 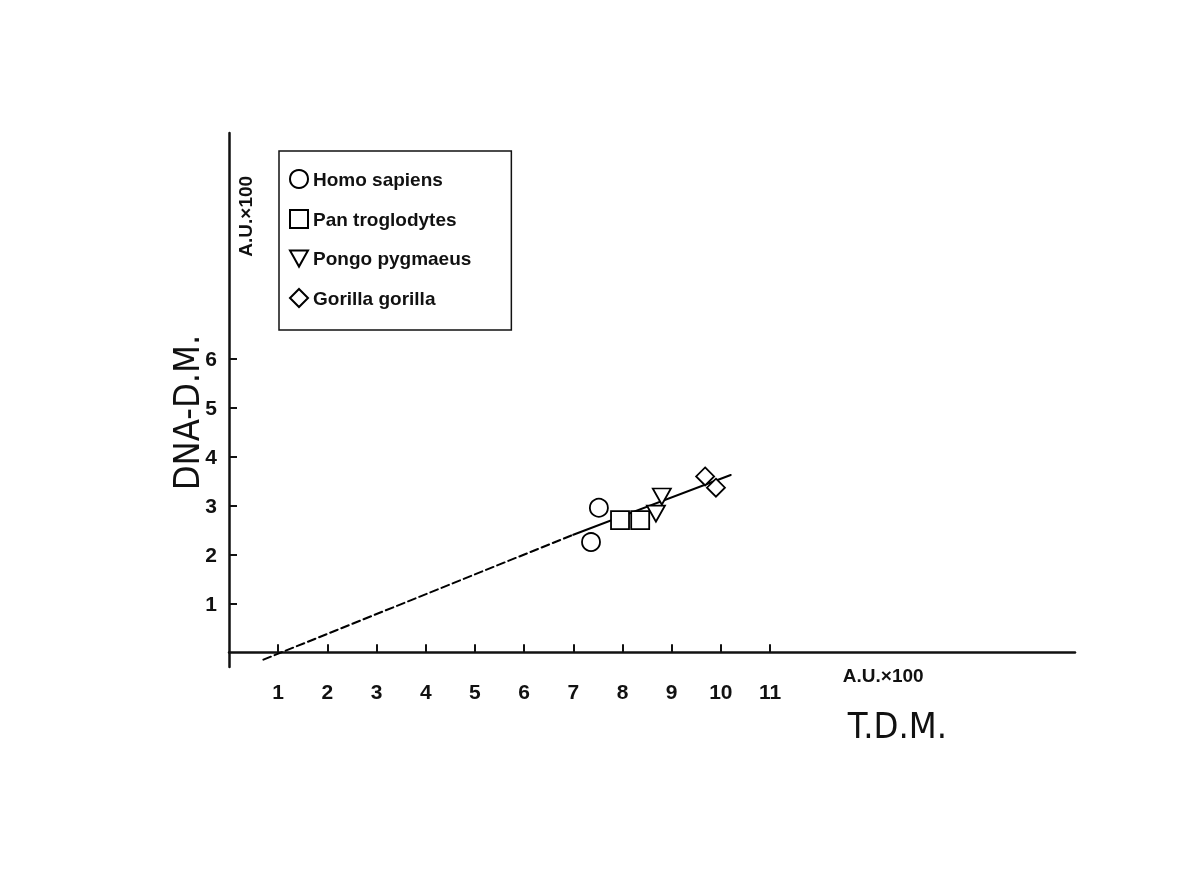 What do you see at coordinates (278, 691) in the screenshot?
I see `x-tick-label: 1` at bounding box center [278, 691].